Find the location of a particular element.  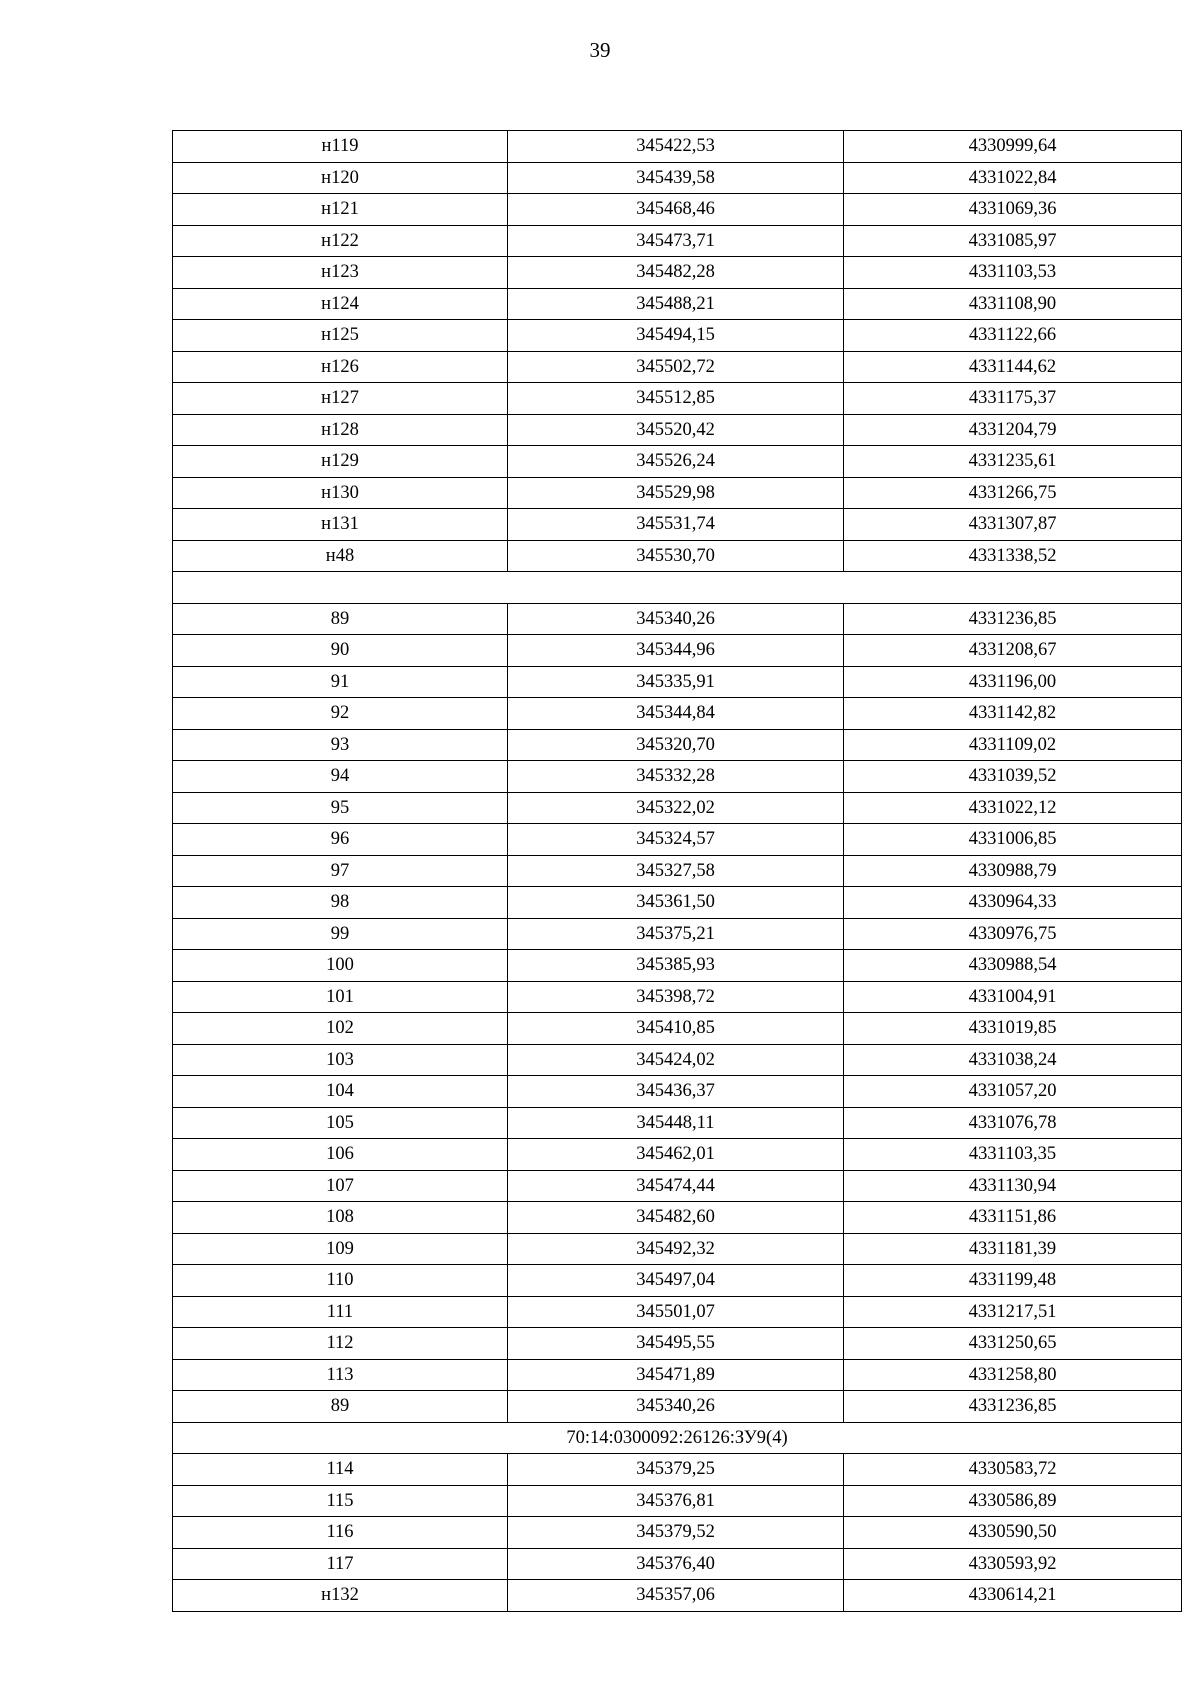

x-coordinate-cell: 345320,70 is located at coordinates (675, 744).